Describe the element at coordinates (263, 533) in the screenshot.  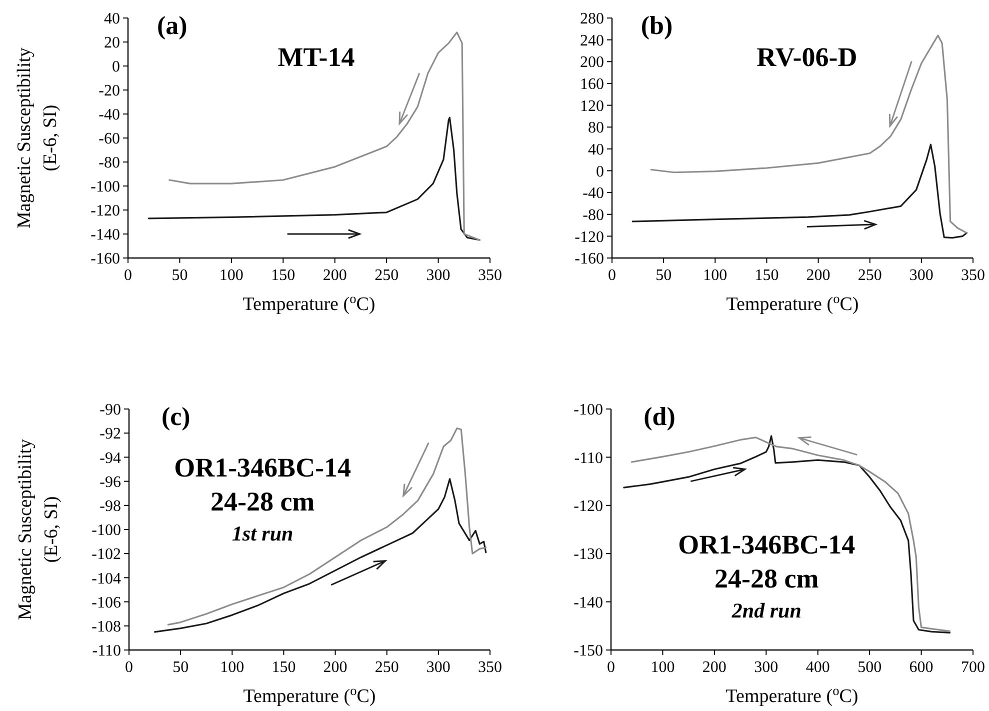
I see `annotation: 1st run` at that location.